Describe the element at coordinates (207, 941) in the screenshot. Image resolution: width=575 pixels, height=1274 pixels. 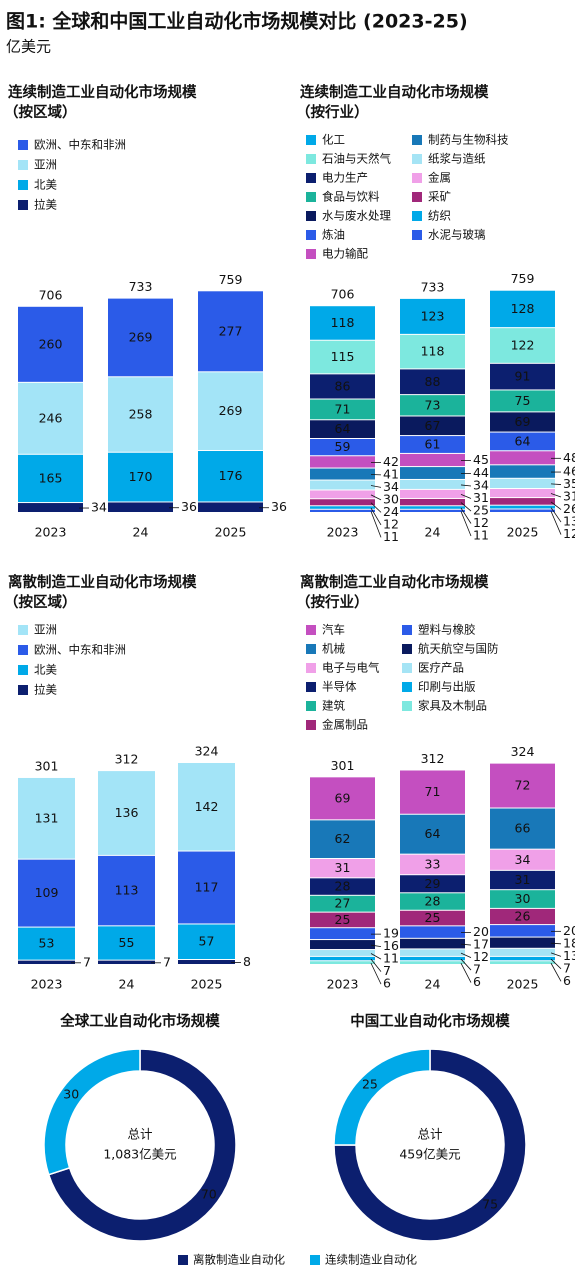
I see `data-label: 57` at that location.